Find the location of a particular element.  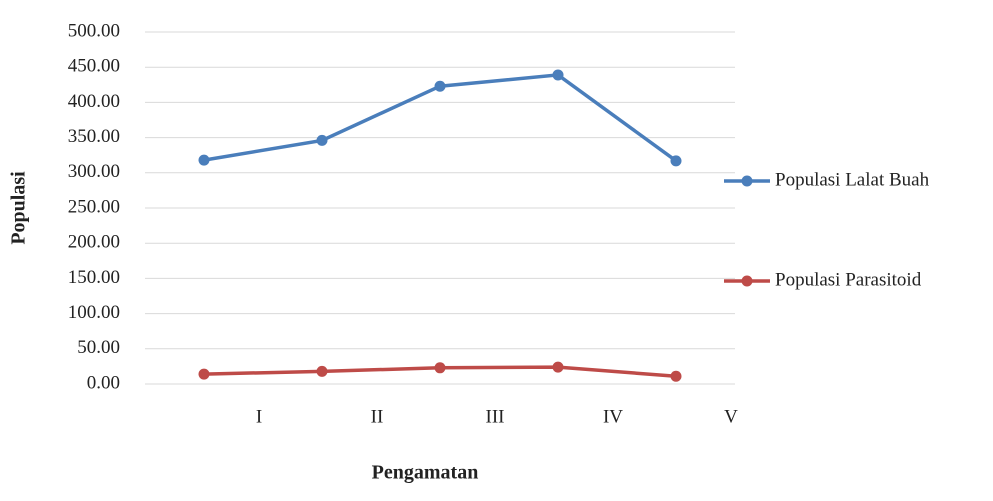

x-tick-label: II is located at coordinates (377, 416).